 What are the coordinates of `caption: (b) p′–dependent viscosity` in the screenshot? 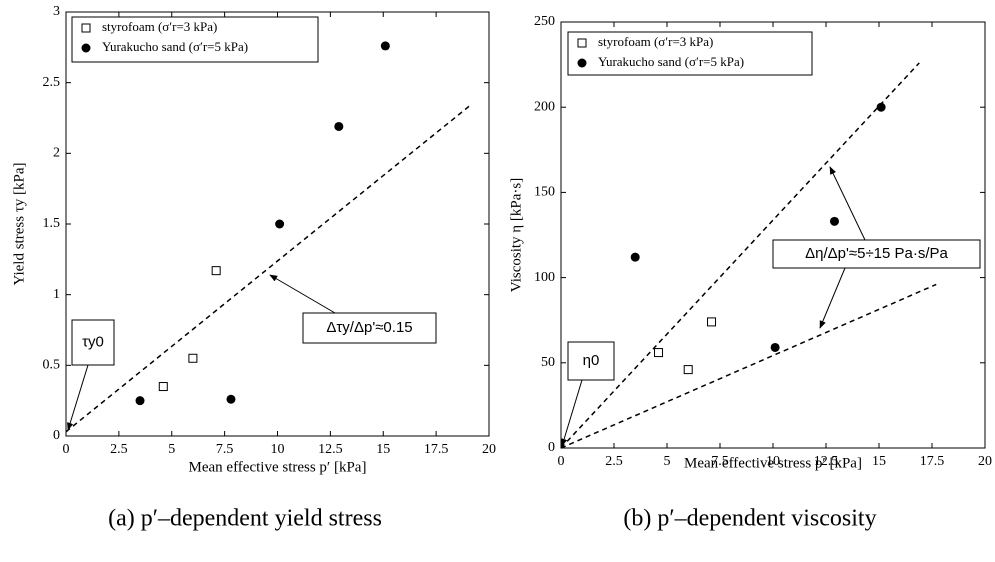 It's located at (749, 519).